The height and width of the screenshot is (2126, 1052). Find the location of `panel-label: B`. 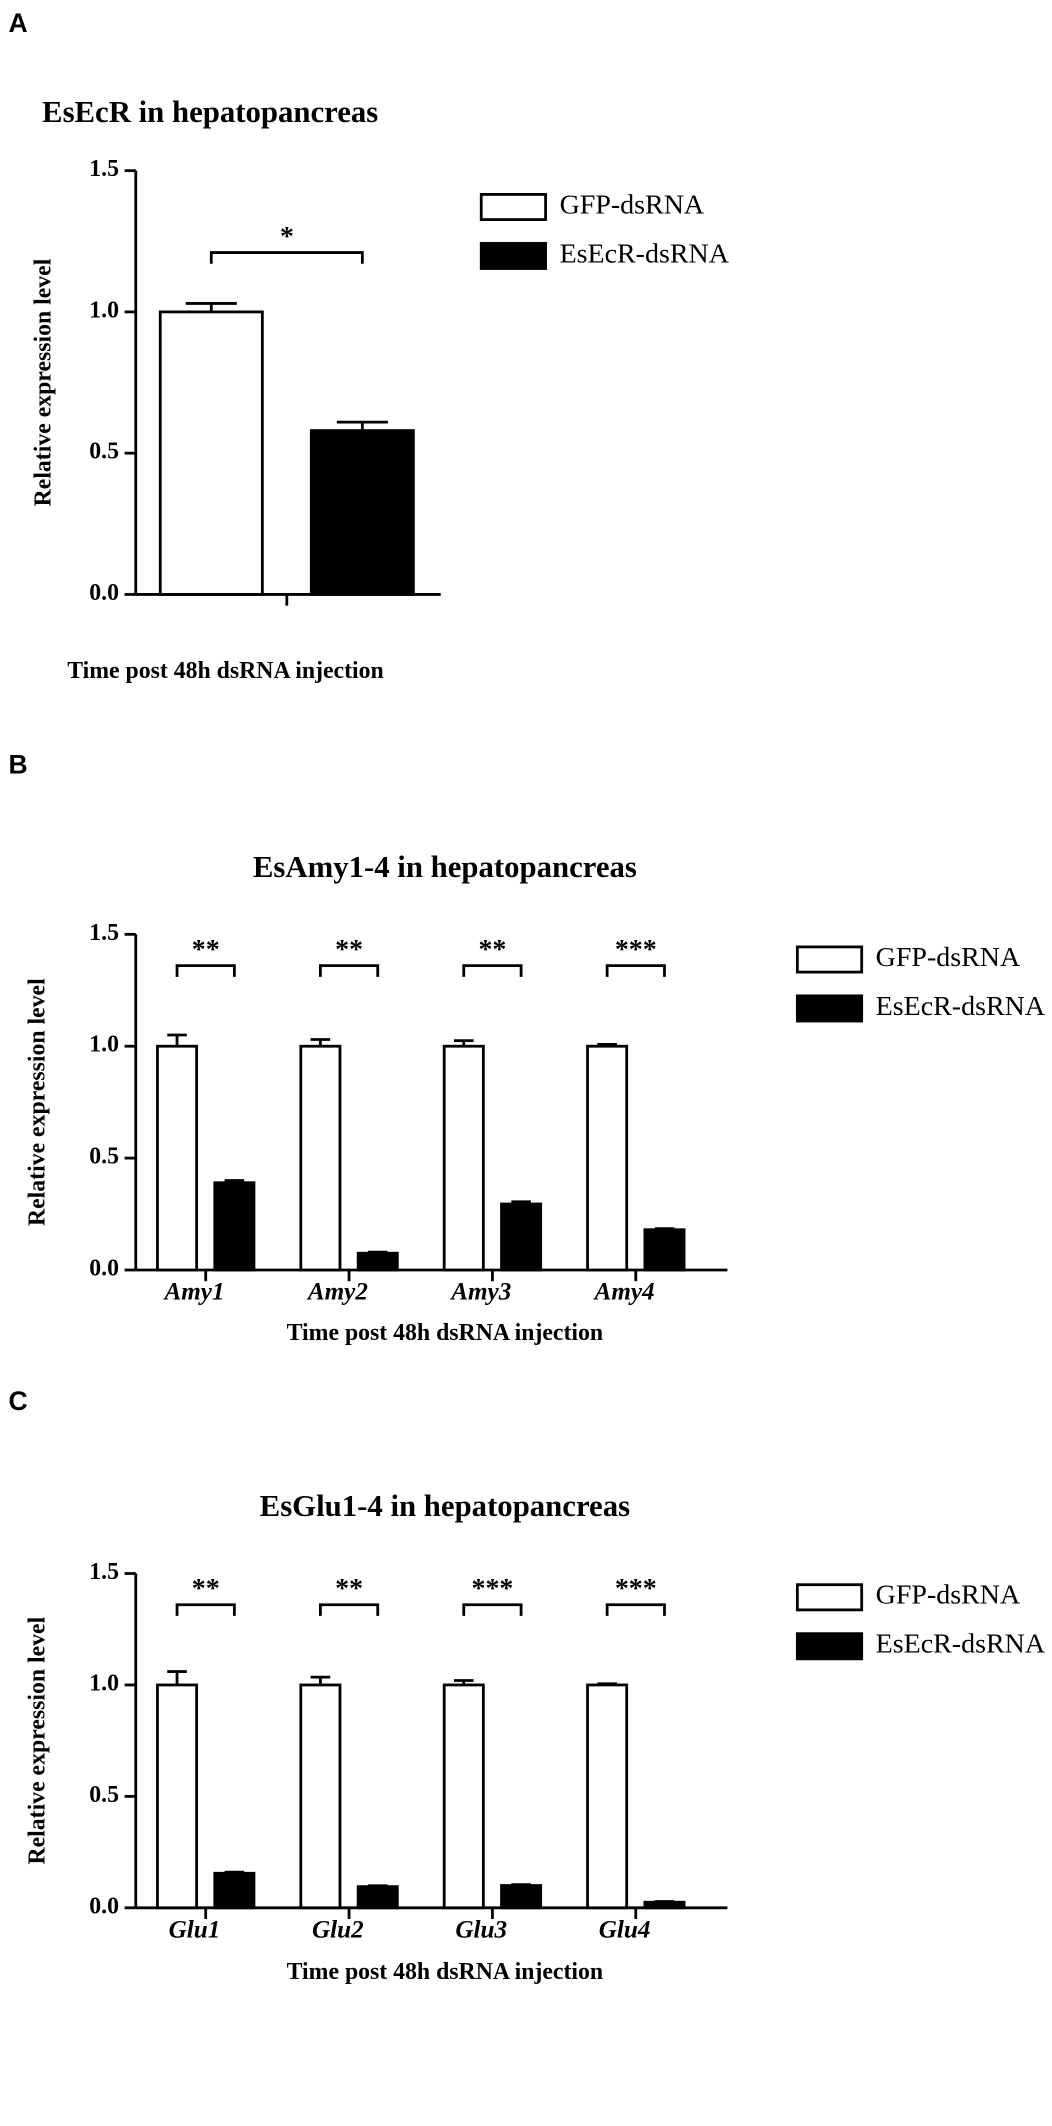

panel-label: B is located at coordinates (17, 764).